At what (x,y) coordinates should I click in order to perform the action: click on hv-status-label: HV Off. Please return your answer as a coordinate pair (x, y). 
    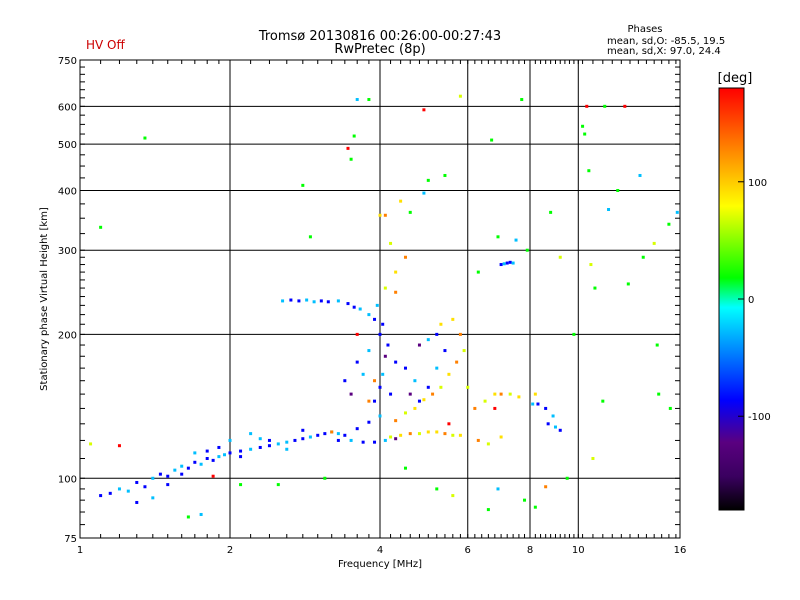
    Looking at the image, I should click on (105, 45).